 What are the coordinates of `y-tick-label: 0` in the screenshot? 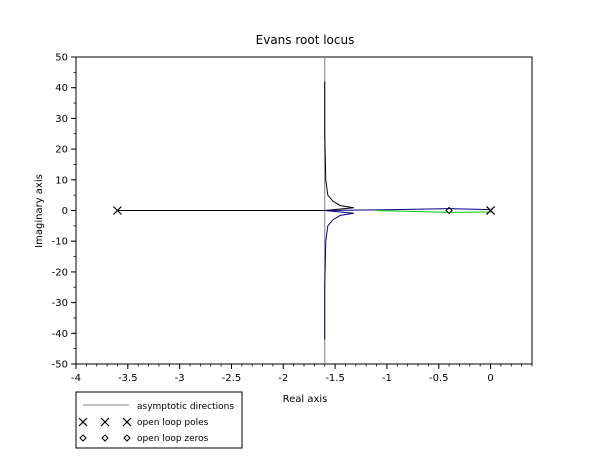 It's located at (65, 211).